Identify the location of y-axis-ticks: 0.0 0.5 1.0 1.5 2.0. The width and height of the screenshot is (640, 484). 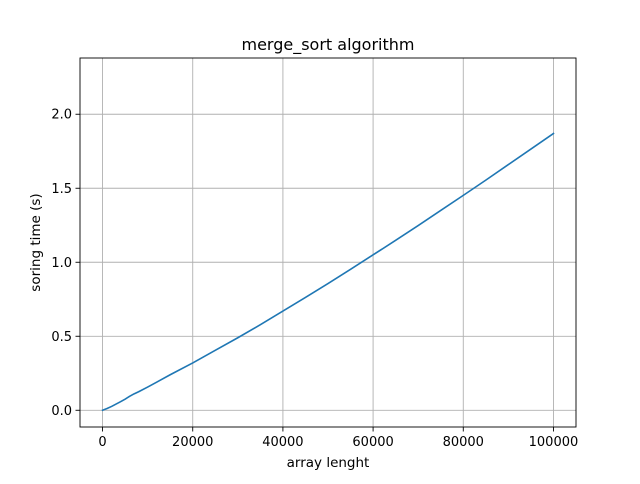
(65, 263).